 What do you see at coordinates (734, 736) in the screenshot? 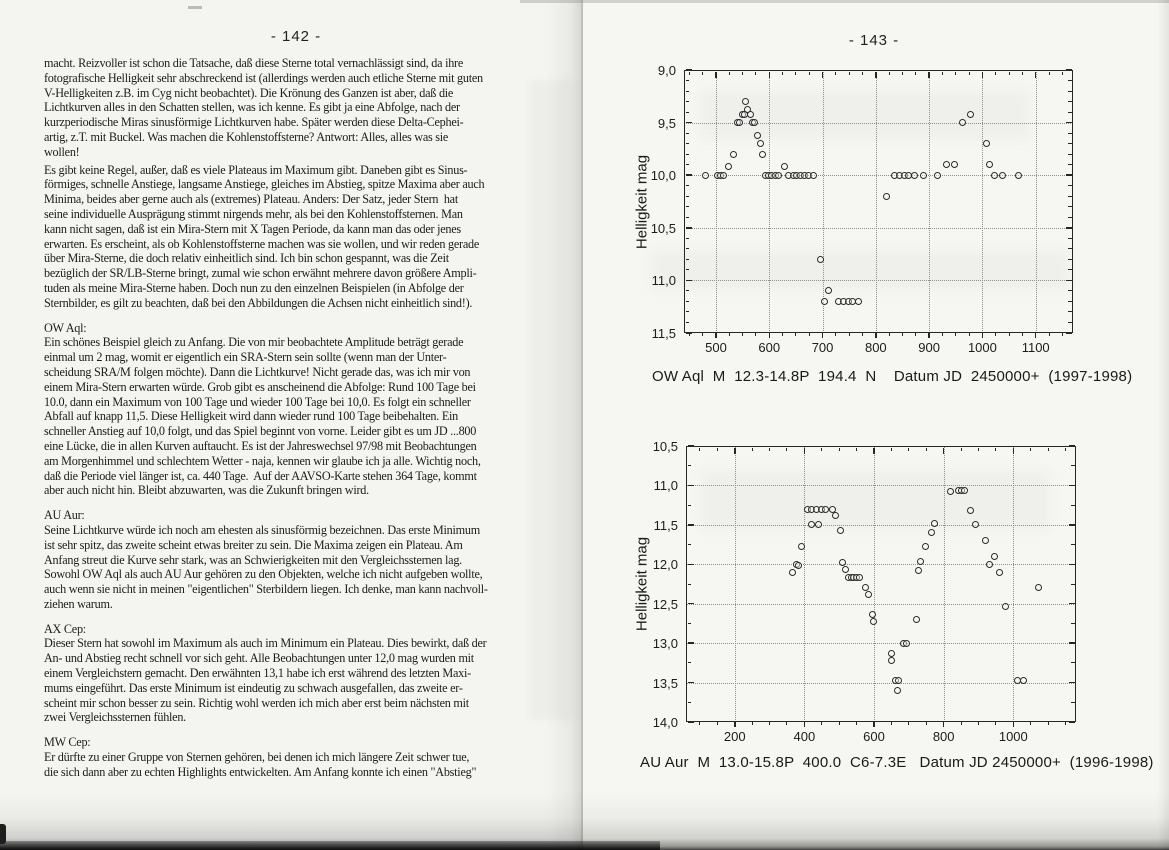
I see `x-tick-label: 200` at bounding box center [734, 736].